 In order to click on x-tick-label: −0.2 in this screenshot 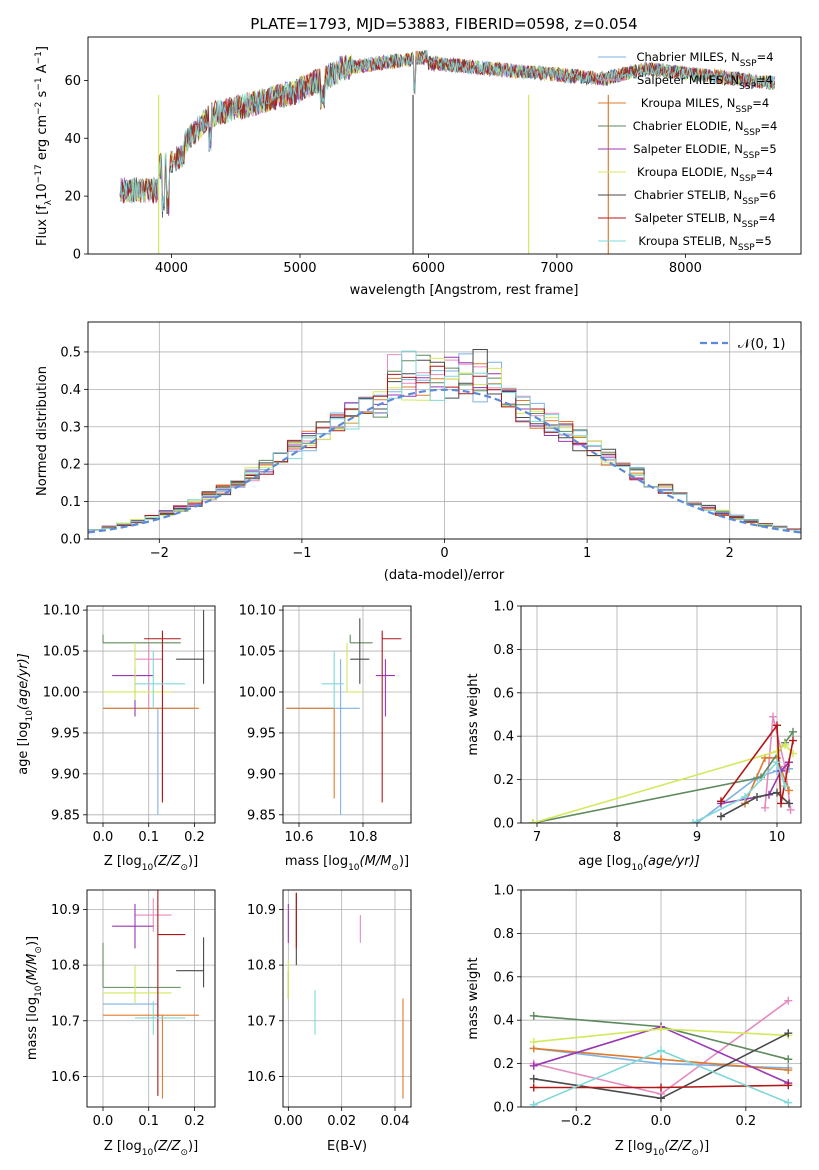, I will do `click(576, 1121)`.